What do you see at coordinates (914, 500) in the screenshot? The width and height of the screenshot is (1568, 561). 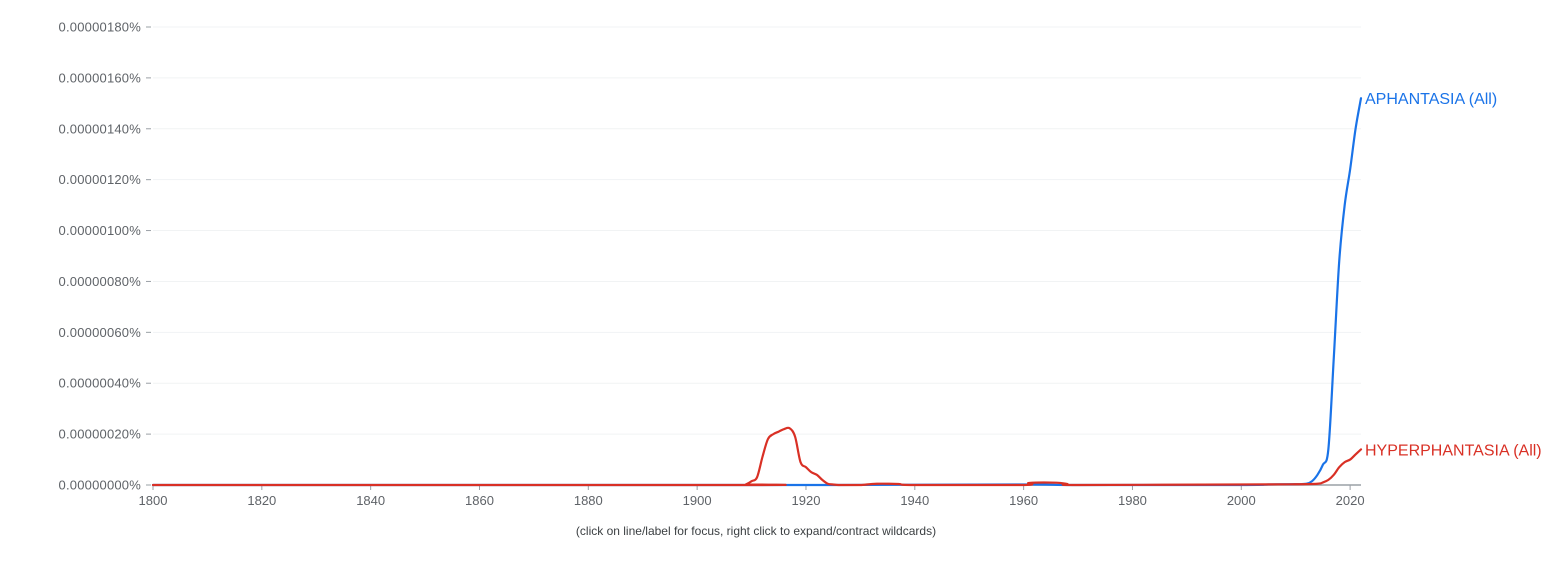 I see `x-tick-label: 1940` at bounding box center [914, 500].